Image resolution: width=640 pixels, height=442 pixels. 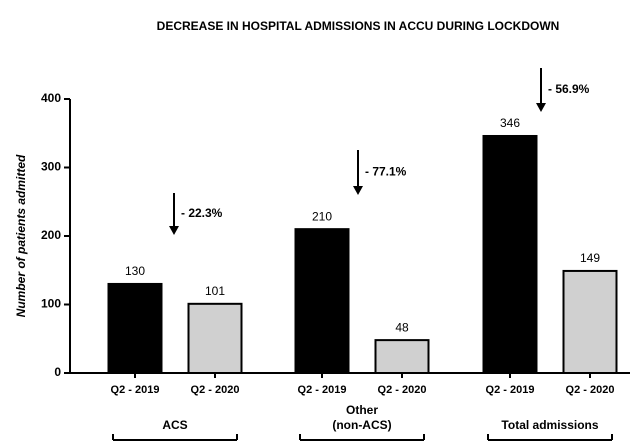 I want to click on annotation: - 22.3%, so click(x=202, y=213).